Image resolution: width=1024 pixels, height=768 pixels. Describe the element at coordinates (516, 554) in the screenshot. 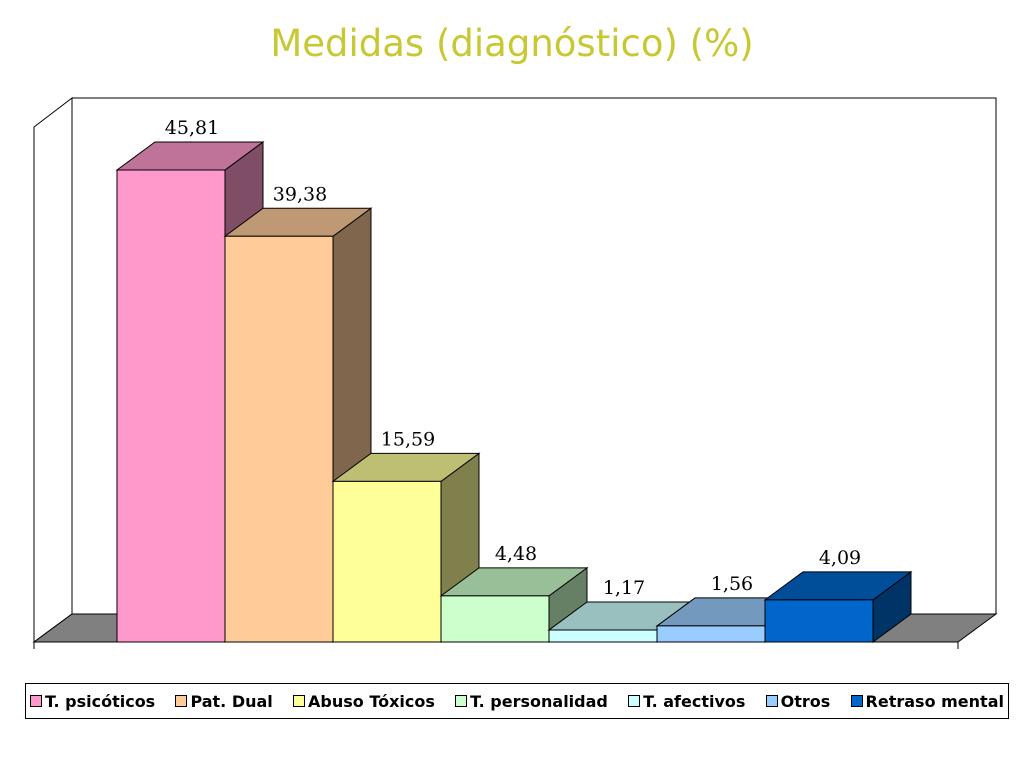

I see `data-label-4: 4,48` at that location.